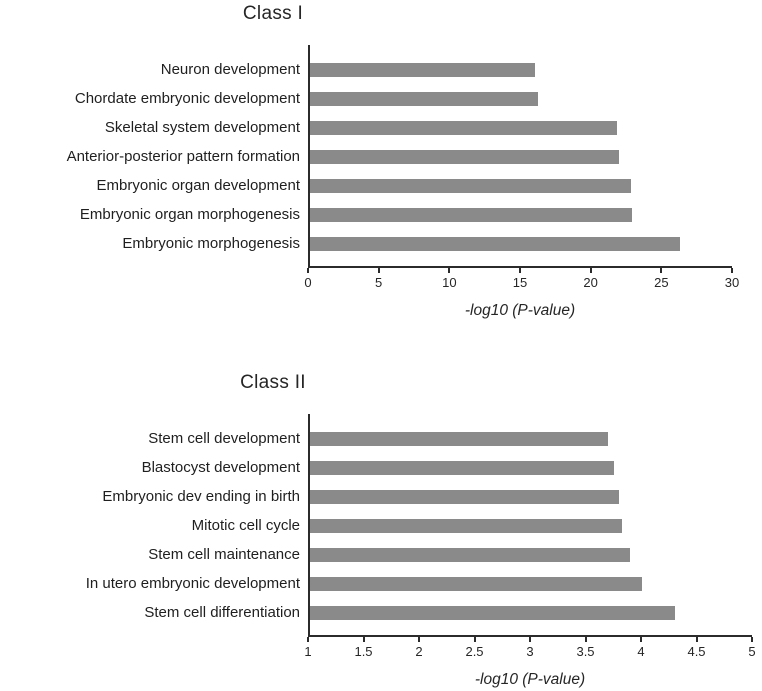  I want to click on tick-label: 2, so click(419, 651).